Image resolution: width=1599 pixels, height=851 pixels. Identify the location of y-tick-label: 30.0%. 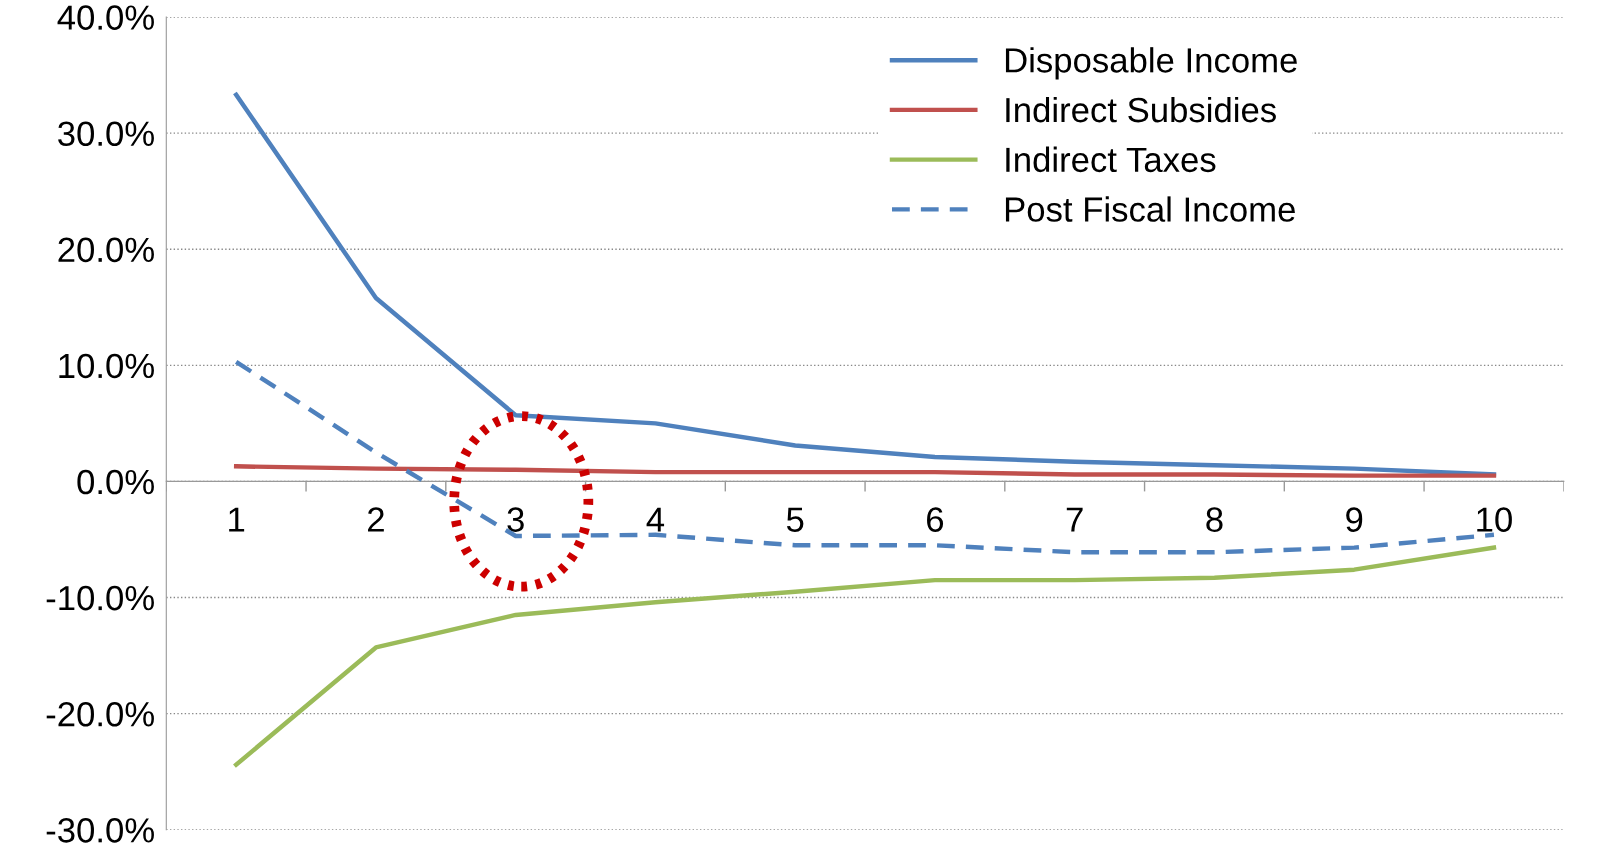
(106, 134).